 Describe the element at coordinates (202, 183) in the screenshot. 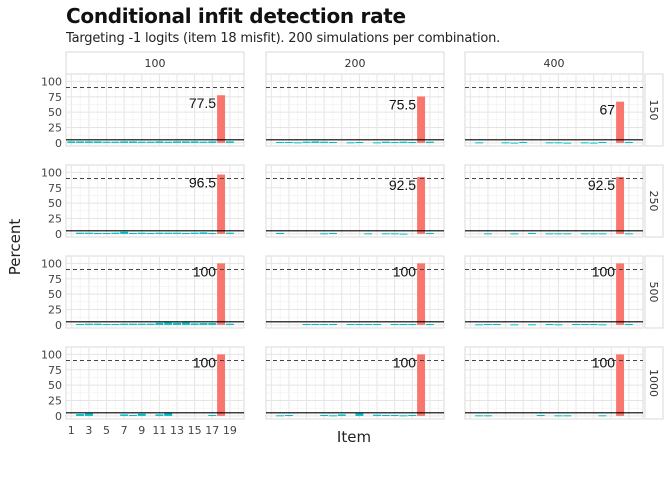

I see `data-label: 96.5` at that location.